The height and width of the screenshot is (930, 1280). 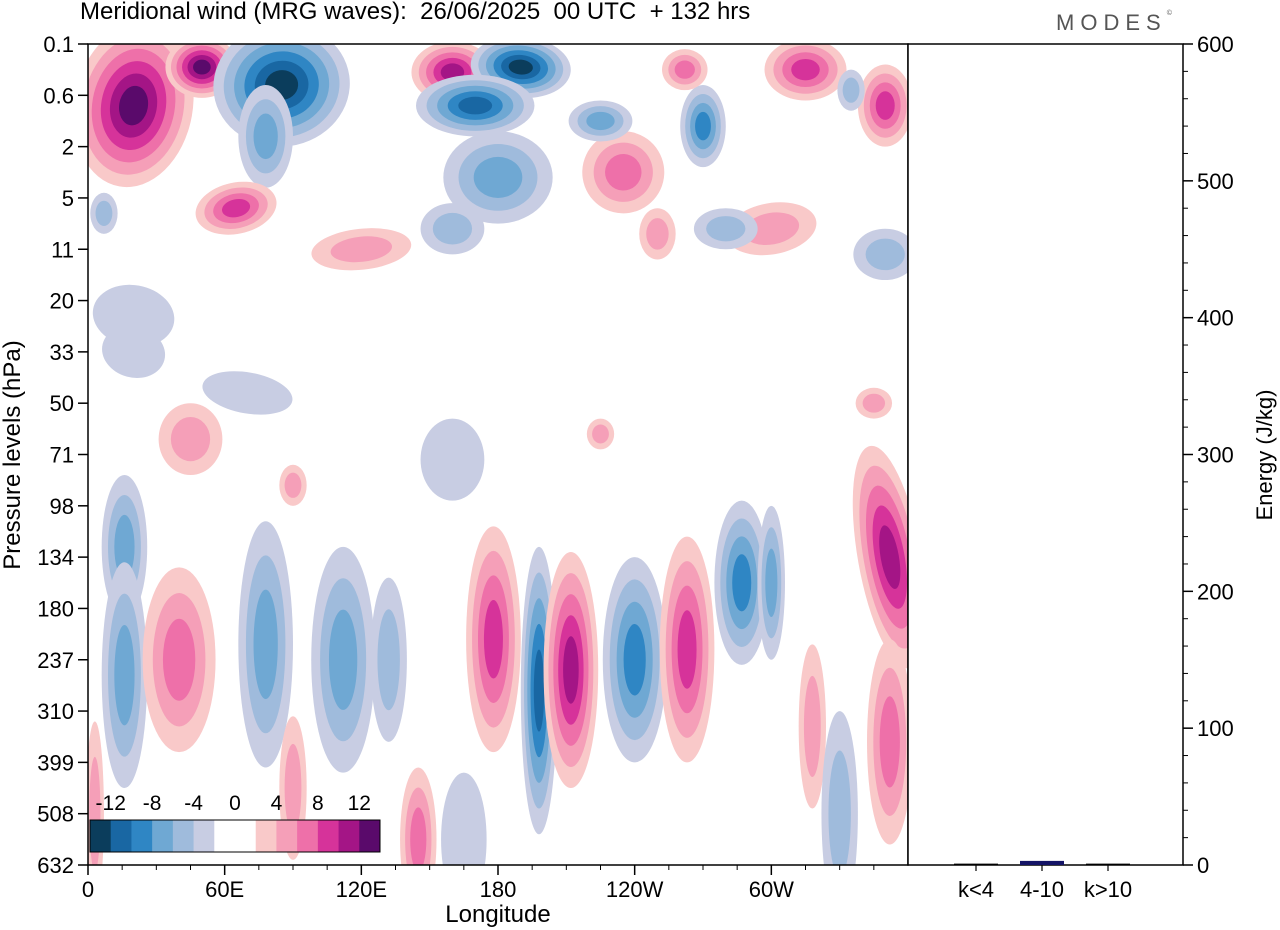 What do you see at coordinates (55, 711) in the screenshot?
I see `y-tick-label: 310` at bounding box center [55, 711].